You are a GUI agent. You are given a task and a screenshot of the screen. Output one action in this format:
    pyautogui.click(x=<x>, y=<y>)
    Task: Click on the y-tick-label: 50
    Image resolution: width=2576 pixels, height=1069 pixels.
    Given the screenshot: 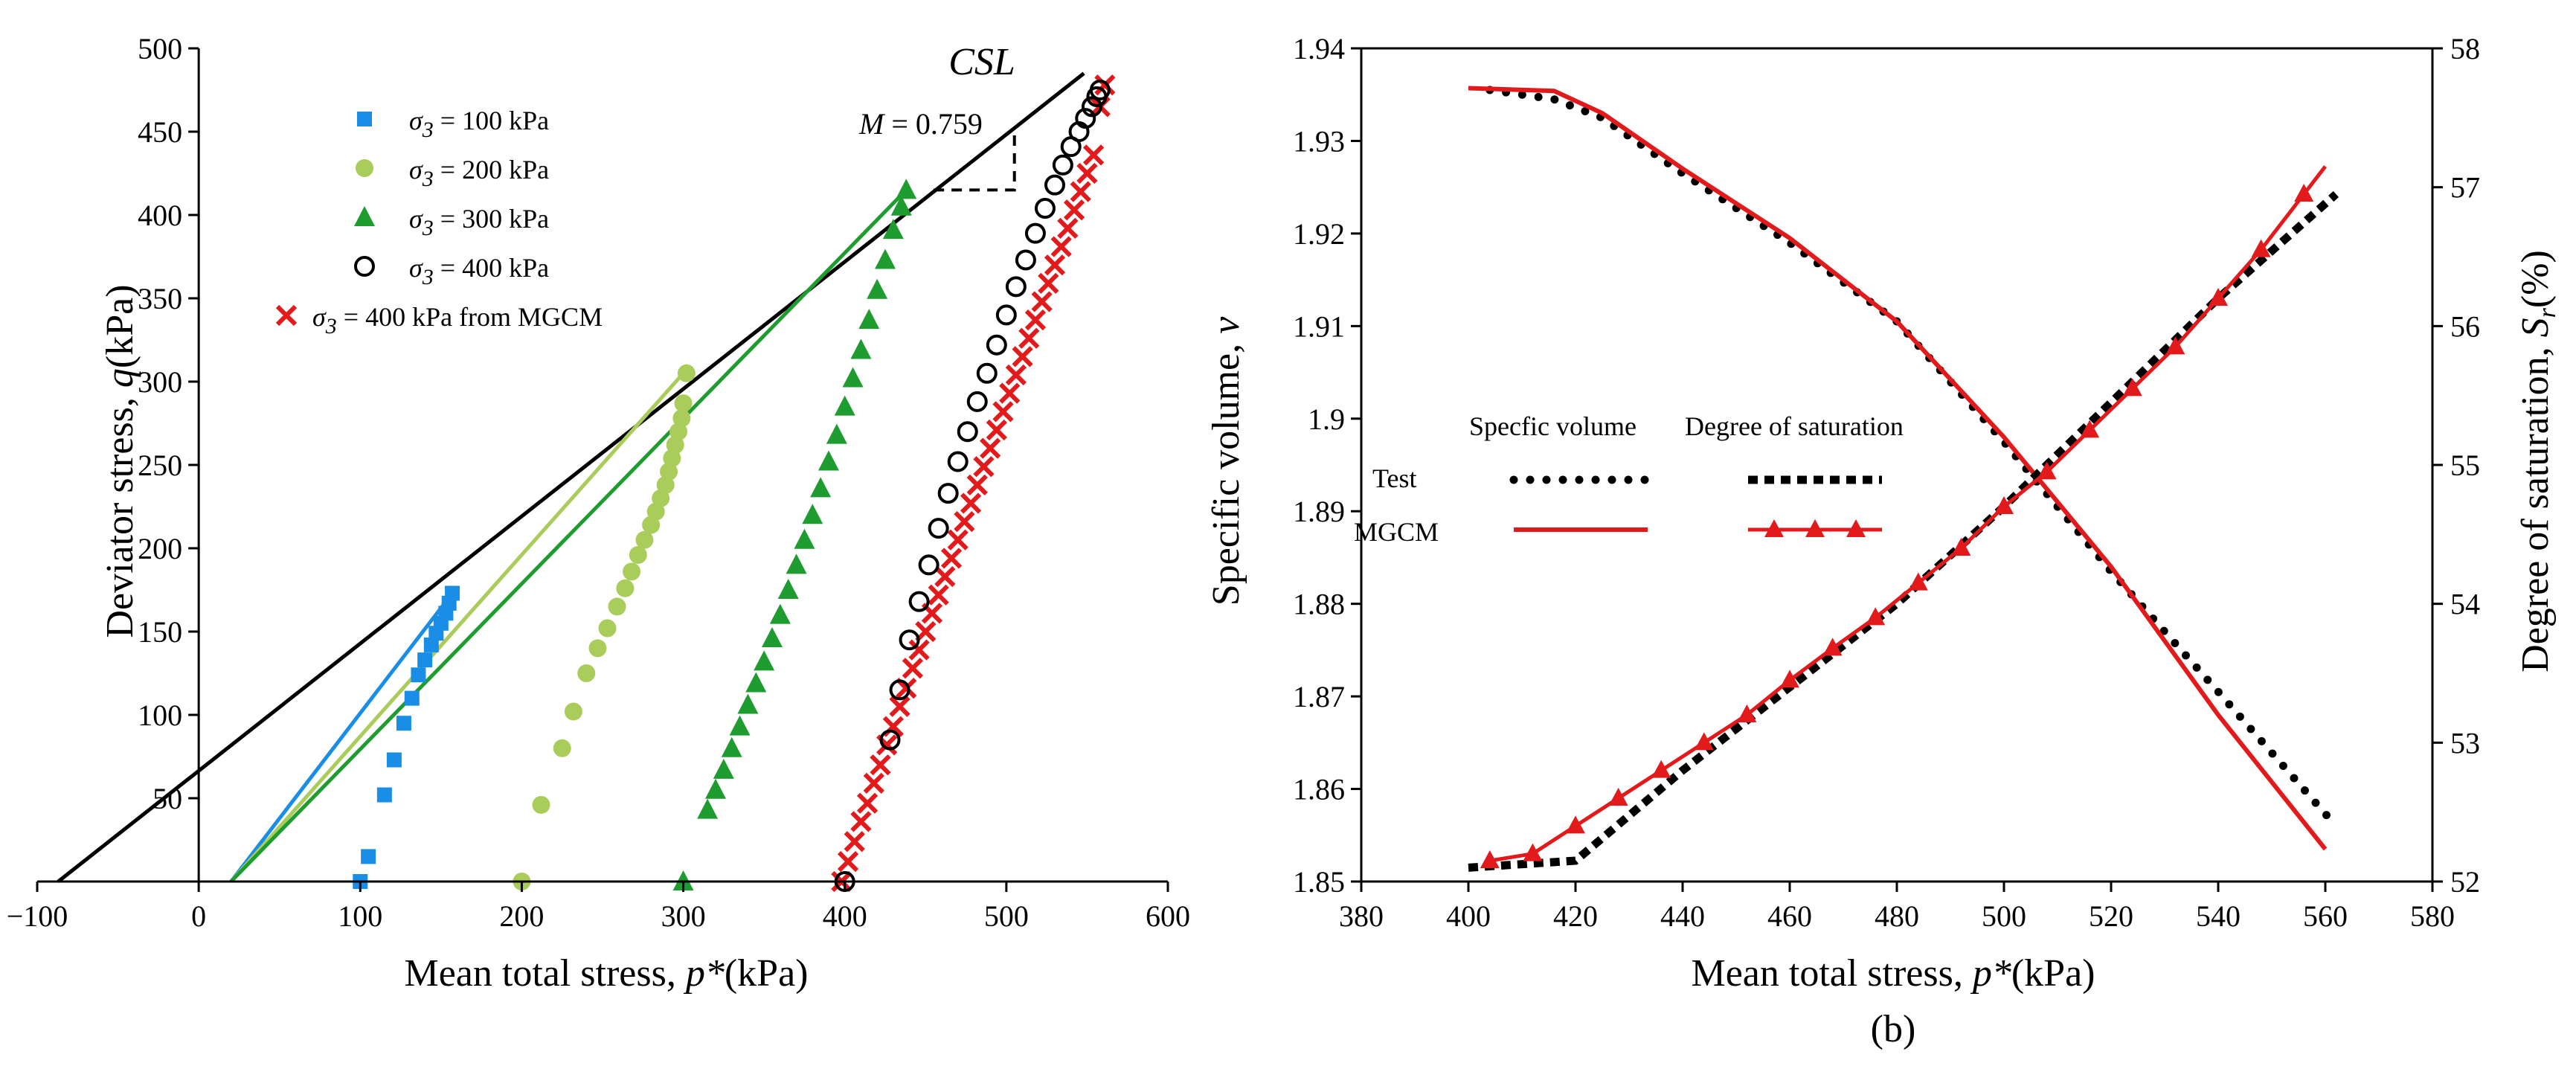 What is the action you would take?
    pyautogui.click(x=167, y=798)
    